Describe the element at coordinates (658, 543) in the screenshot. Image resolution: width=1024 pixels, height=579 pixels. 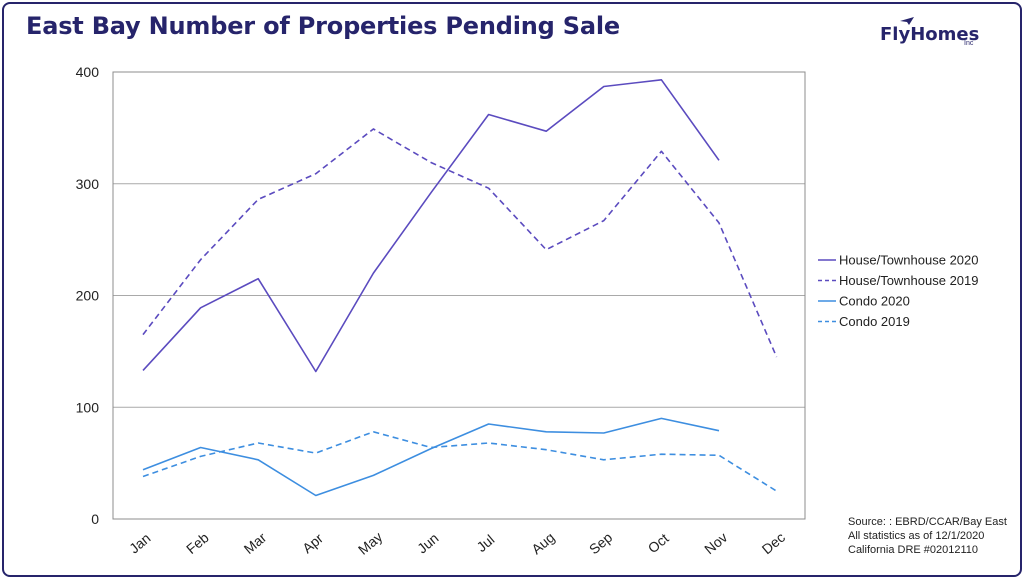
I see `x-tick-label: Oct` at that location.